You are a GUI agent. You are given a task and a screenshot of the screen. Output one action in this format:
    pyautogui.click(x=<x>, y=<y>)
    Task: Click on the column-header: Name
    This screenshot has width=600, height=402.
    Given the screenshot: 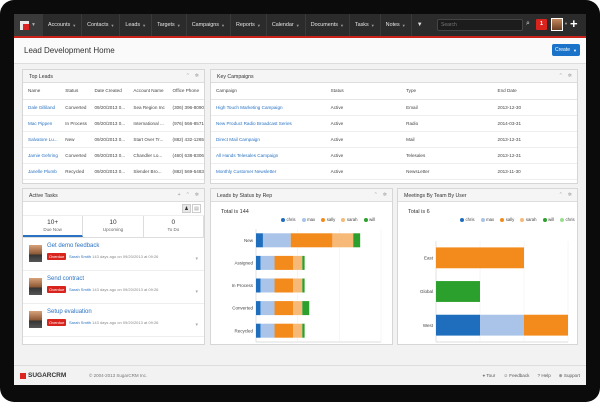 What is the action you would take?
    pyautogui.click(x=42, y=91)
    